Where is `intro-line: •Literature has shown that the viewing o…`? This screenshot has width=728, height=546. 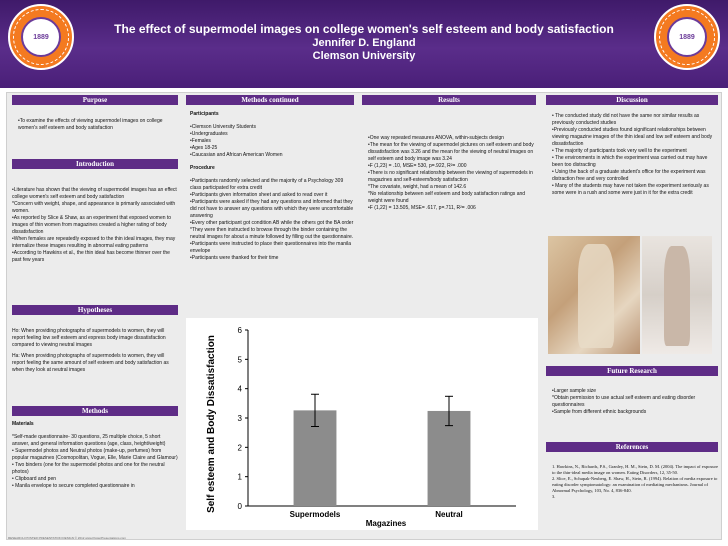 intro-line: •Literature has shown that the viewing o… is located at coordinates (94, 193).